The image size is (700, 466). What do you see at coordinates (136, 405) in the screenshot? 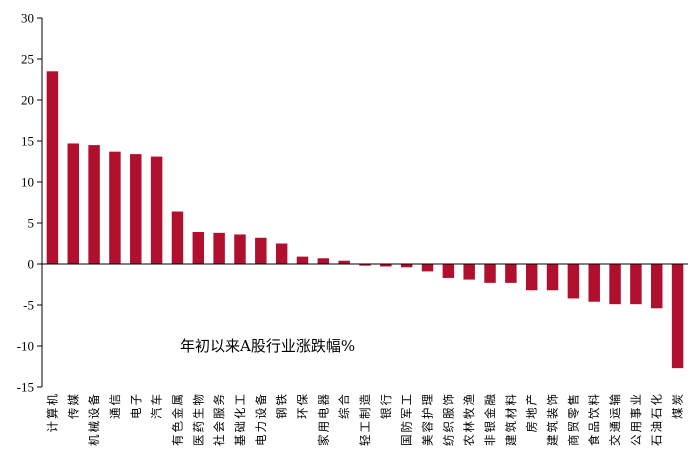
I see `category-label: 电子` at bounding box center [136, 405].